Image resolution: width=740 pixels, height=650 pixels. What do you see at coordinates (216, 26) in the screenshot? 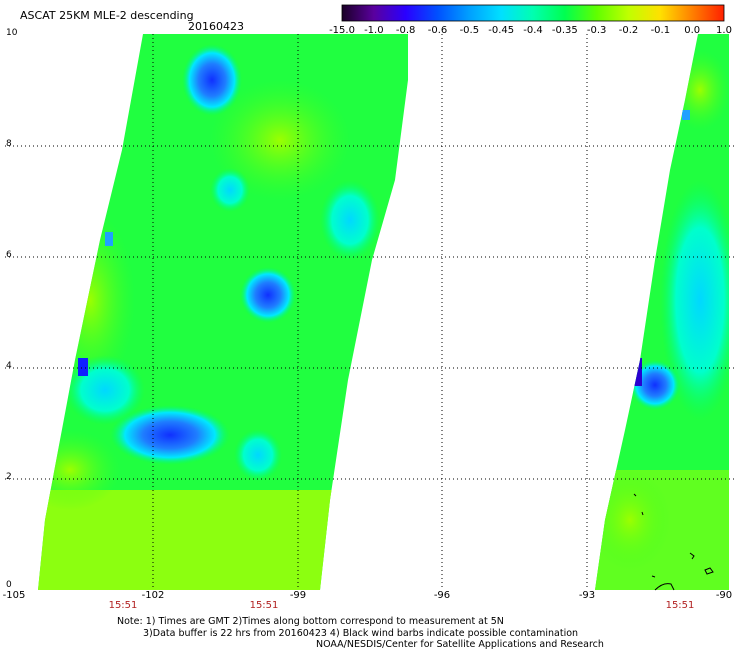
I see `map-date: 20160423` at bounding box center [216, 26].